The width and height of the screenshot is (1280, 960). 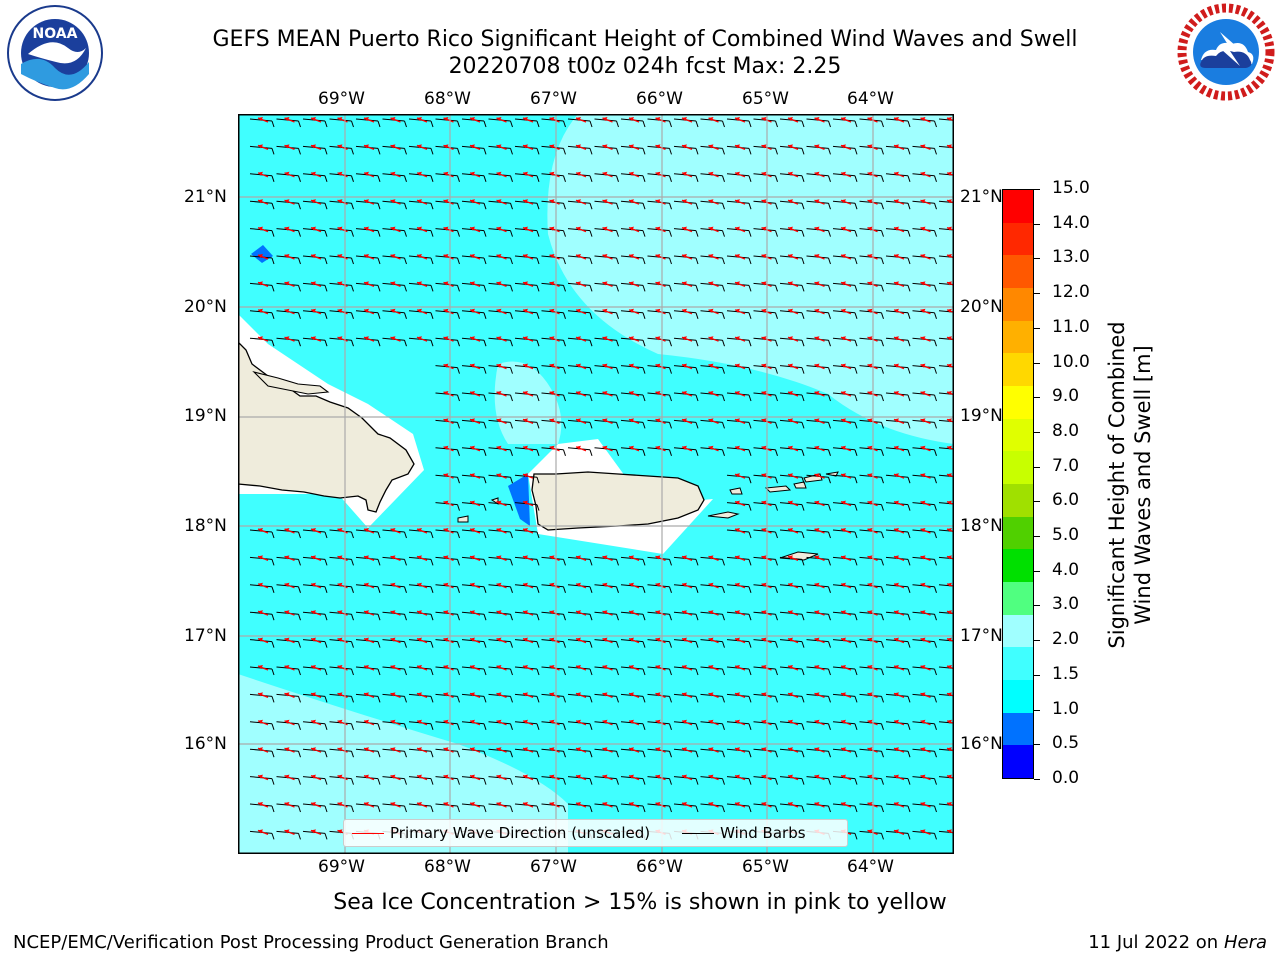 I want to click on footer-date: 11 Jul 2022 on Hera, so click(x=1177, y=942).